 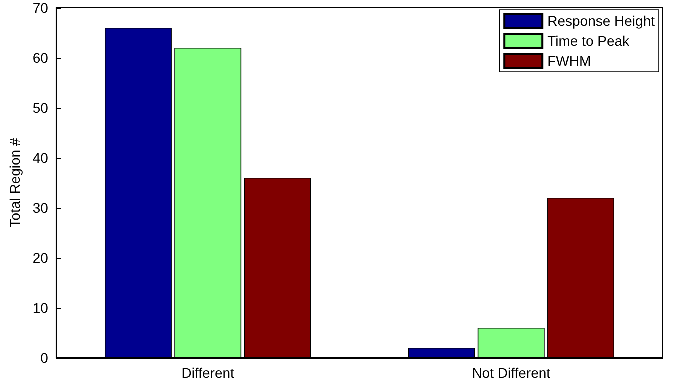 I want to click on y-tick-label: 20, so click(x=40, y=258).